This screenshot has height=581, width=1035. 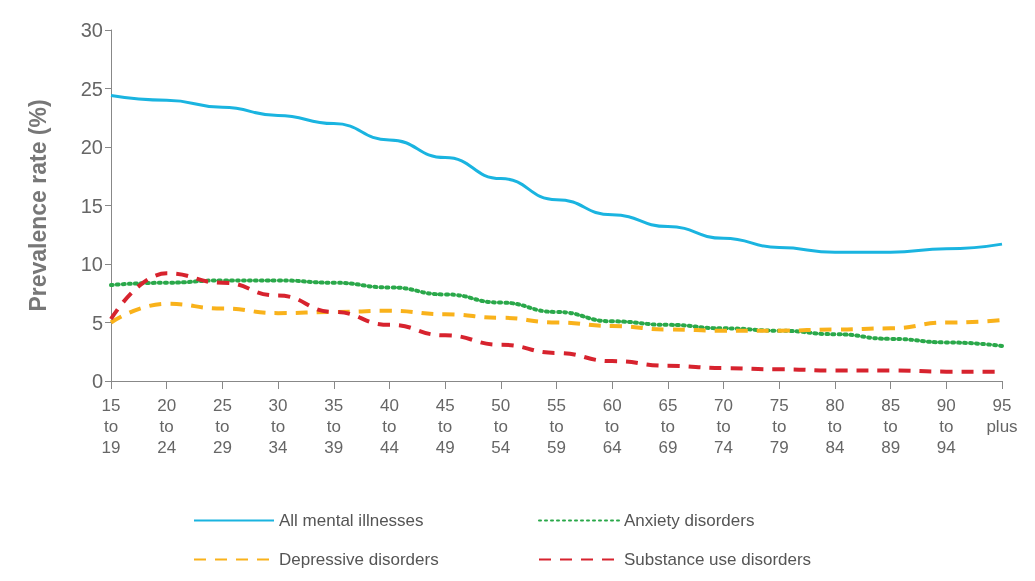 What do you see at coordinates (389, 426) in the screenshot?
I see `x-tick-label: 40 to 44` at bounding box center [389, 426].